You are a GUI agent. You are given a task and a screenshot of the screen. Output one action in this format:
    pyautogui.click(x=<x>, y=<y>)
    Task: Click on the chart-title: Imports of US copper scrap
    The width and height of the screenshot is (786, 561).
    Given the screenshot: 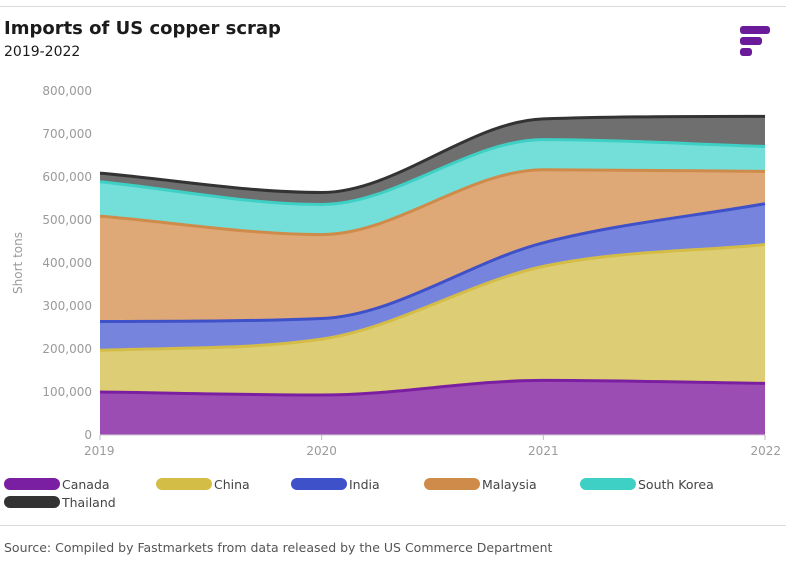 What is the action you would take?
    pyautogui.click(x=142, y=28)
    